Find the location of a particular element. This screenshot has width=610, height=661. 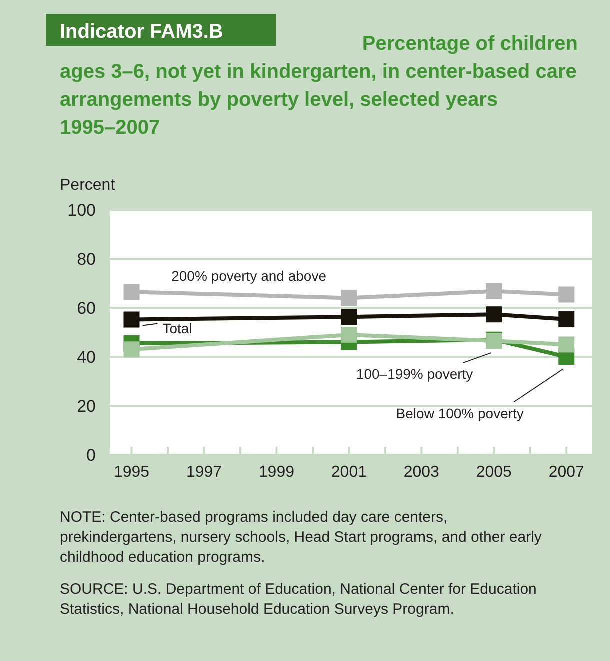

series-label: 200% poverty and above is located at coordinates (249, 276).